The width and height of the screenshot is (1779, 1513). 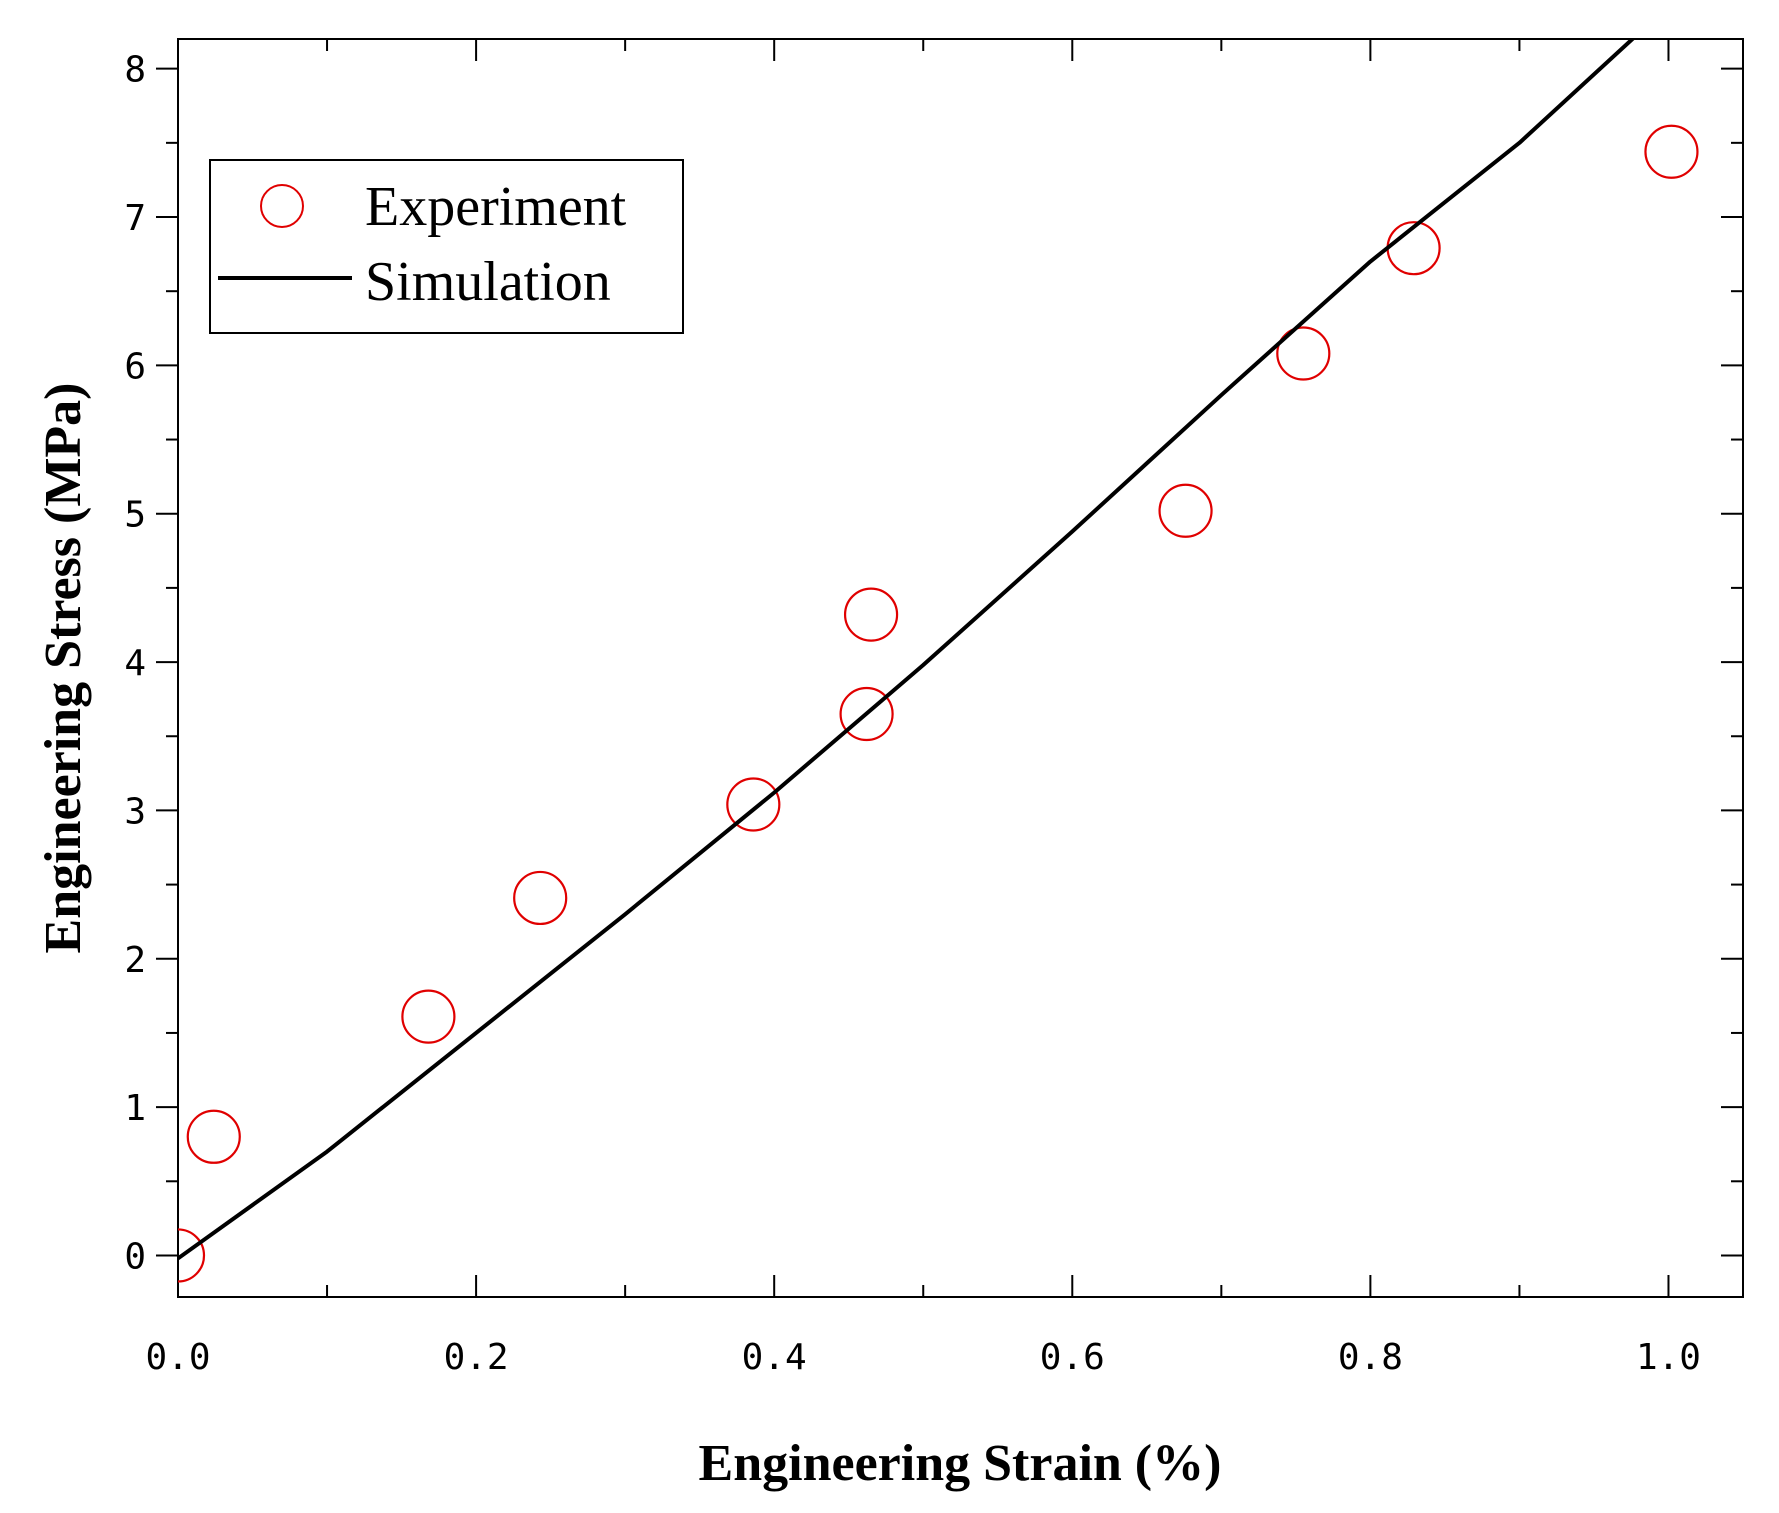 What do you see at coordinates (135, 70) in the screenshot?
I see `y-tick-label: 8` at bounding box center [135, 70].